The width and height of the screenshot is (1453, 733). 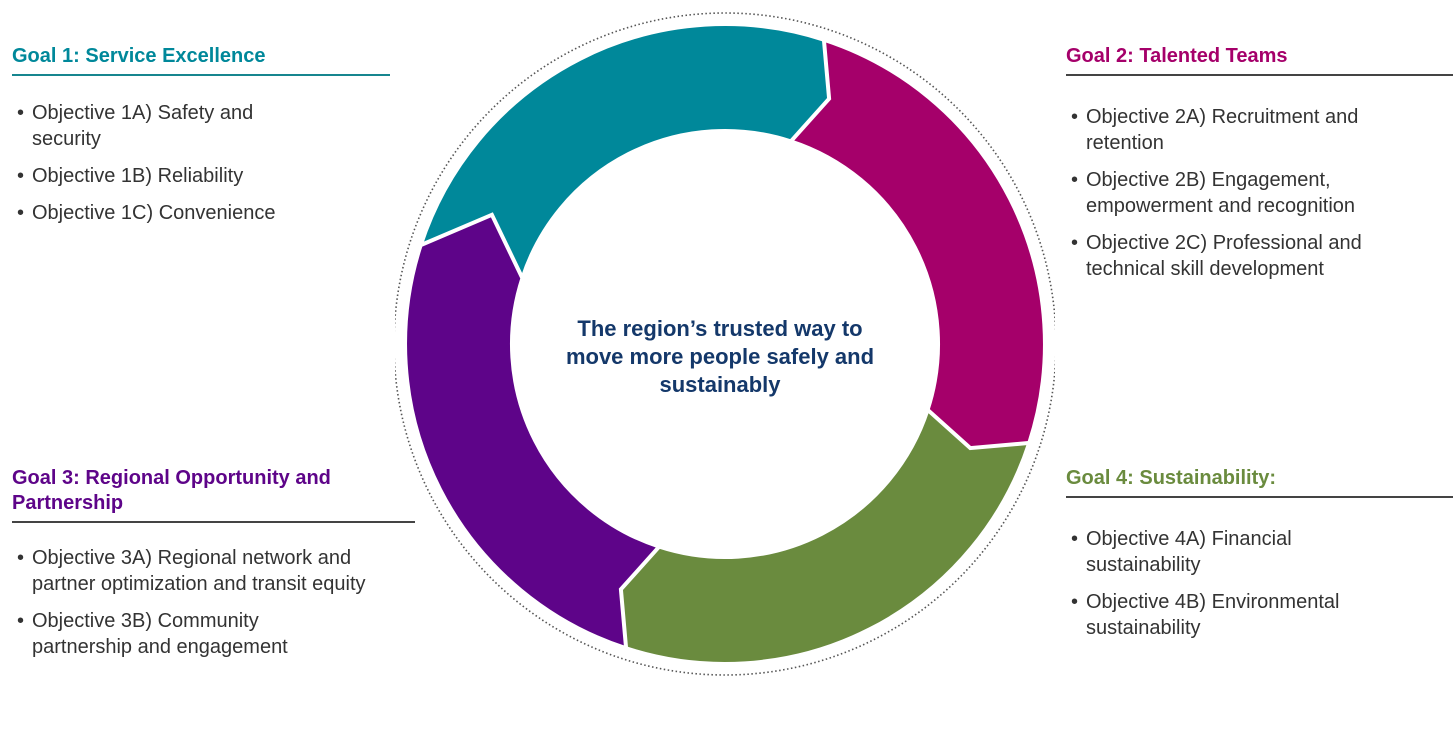 What do you see at coordinates (917, 256) in the screenshot?
I see `goal-2-arrow-segment` at bounding box center [917, 256].